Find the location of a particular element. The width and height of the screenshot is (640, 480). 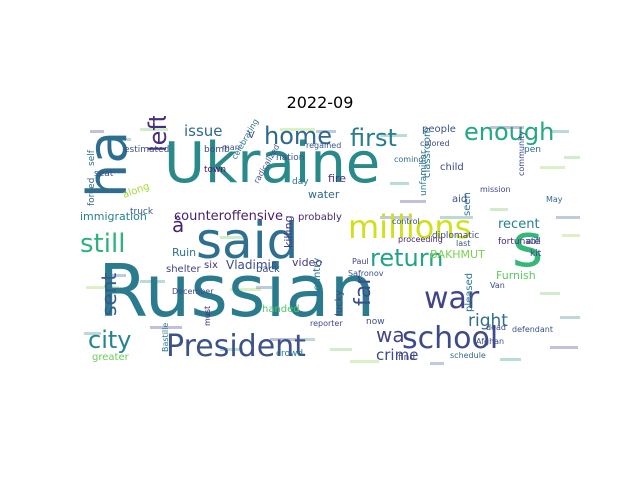

cloud-word: aid is located at coordinates (459, 199).